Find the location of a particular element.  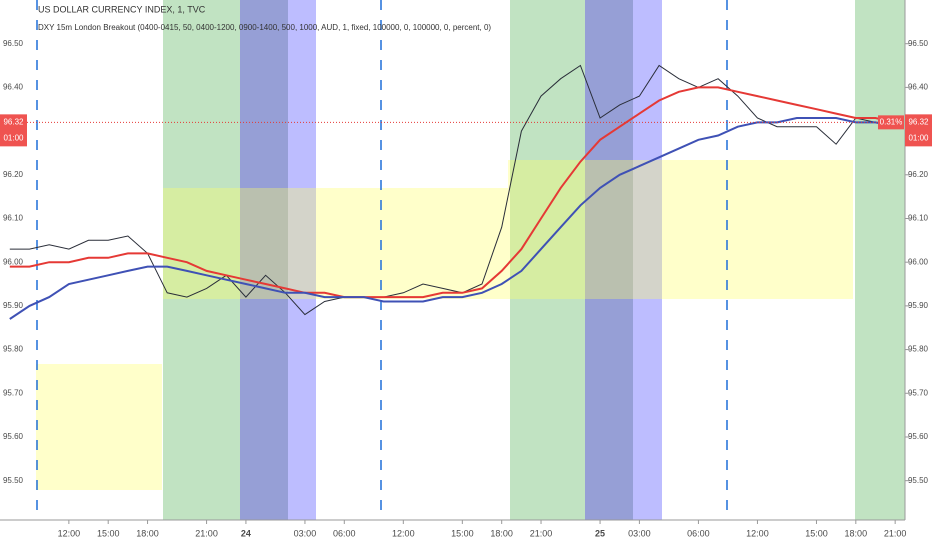

change-tag is located at coordinates (891, 122).